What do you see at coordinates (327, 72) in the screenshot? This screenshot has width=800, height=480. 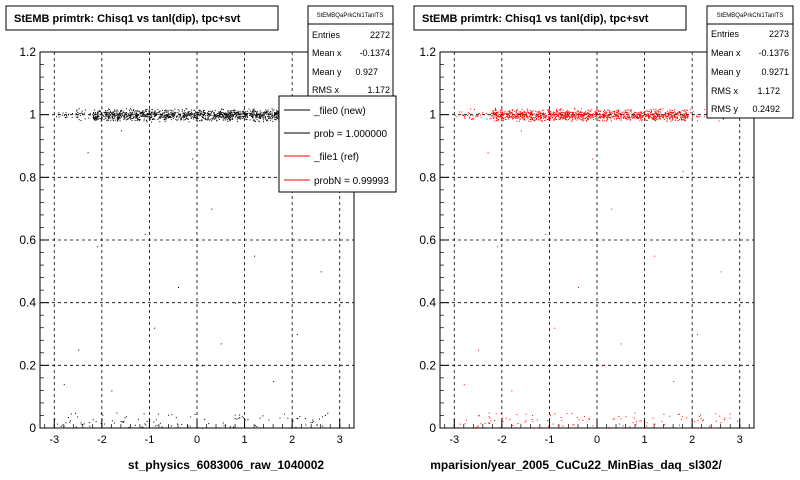 I see `stats-label: Mean y` at bounding box center [327, 72].